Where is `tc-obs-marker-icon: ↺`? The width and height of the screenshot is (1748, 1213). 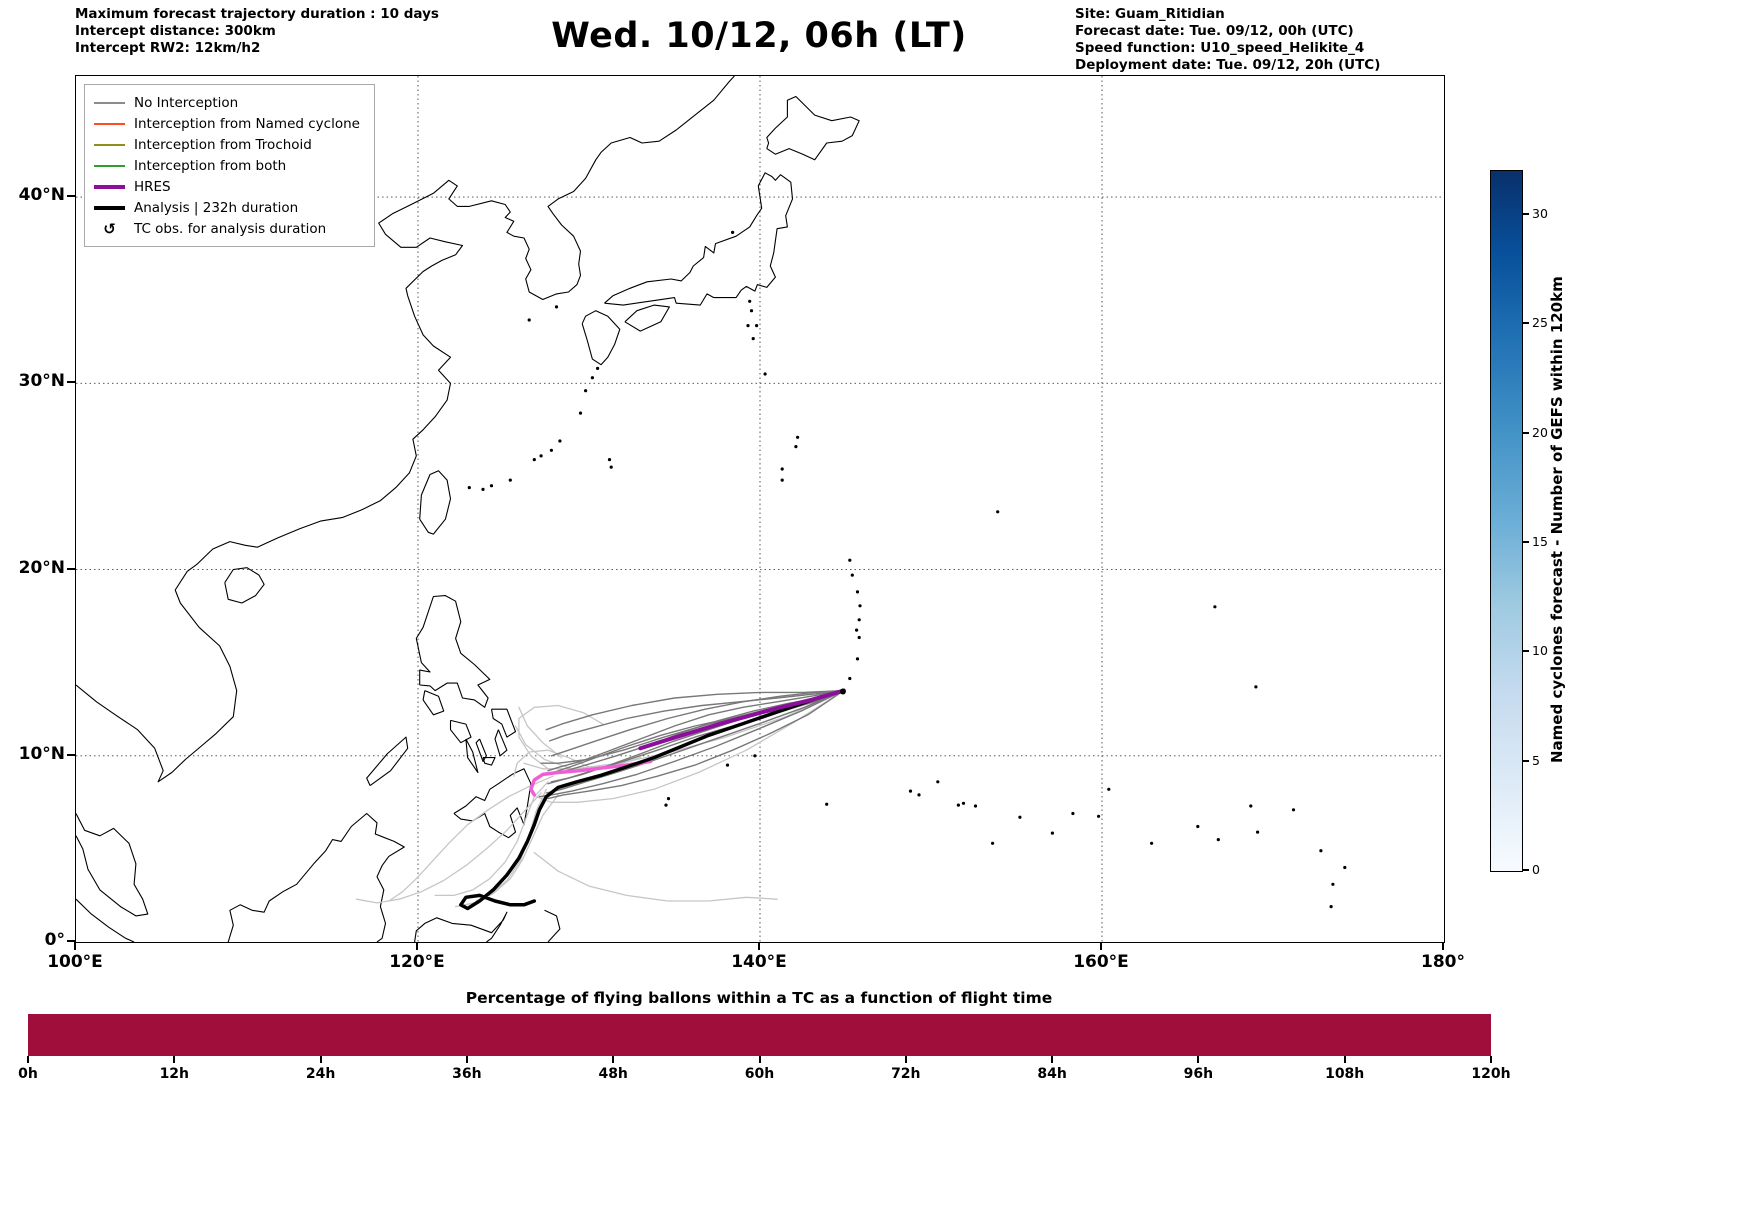
tc-obs-marker-icon: ↺ is located at coordinates (109, 228).